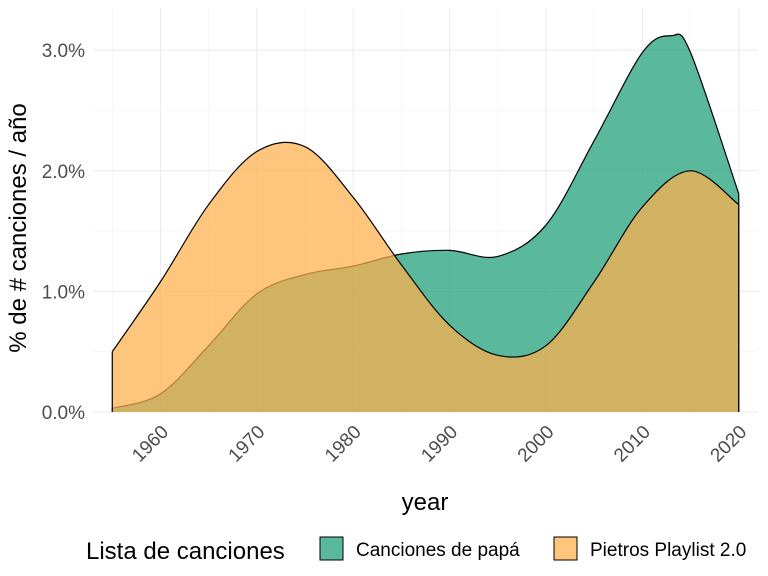 Image resolution: width=768 pixels, height=576 pixels. What do you see at coordinates (331, 548) in the screenshot?
I see `legend-swatch-canciones-de-papa` at bounding box center [331, 548].